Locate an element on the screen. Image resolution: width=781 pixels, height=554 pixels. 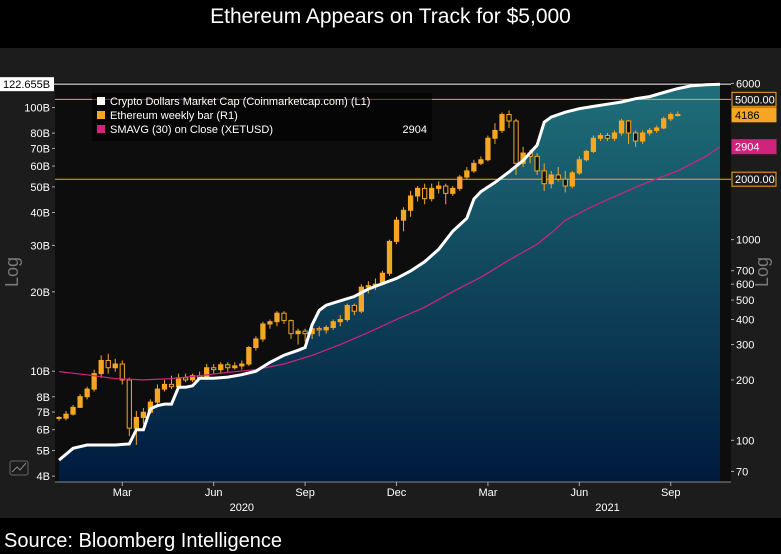
left-current-value: 122.655B is located at coordinates (365, 84).